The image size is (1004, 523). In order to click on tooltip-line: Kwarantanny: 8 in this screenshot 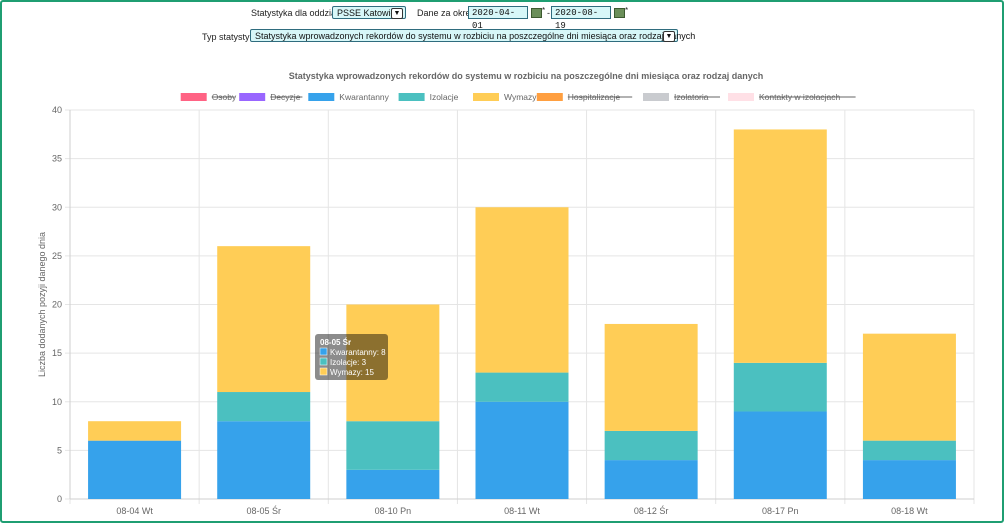, I will do `click(358, 352)`.